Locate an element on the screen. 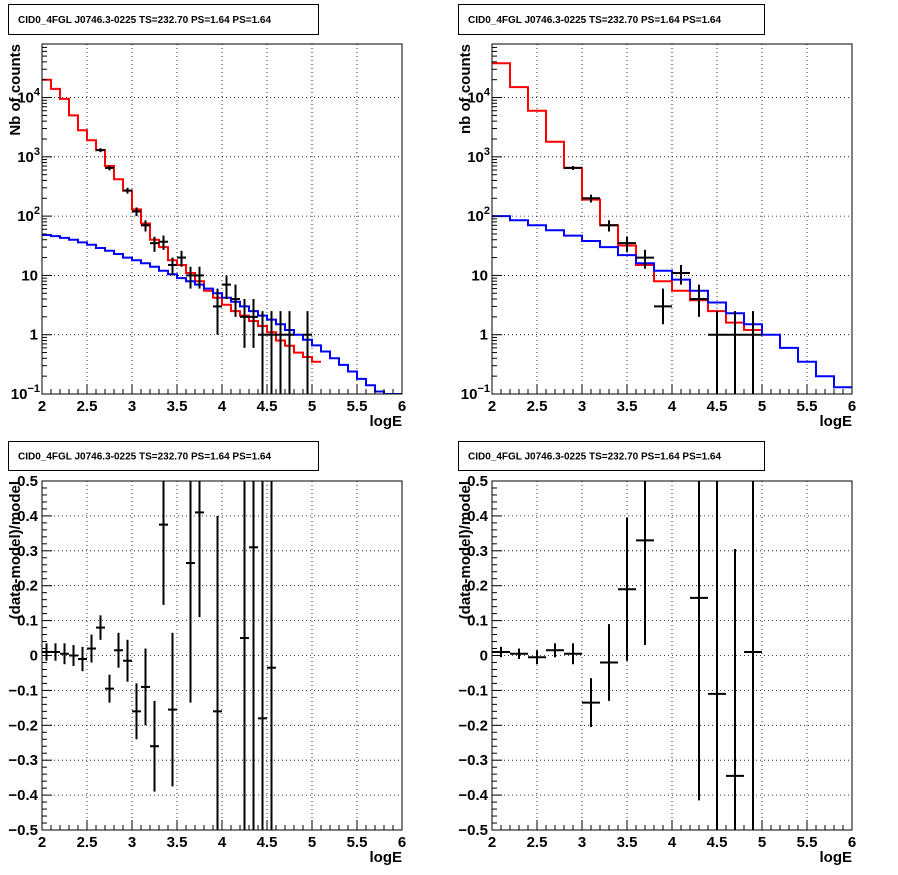 Image resolution: width=898 pixels, height=875 pixels. x-tick-label: 4.5 is located at coordinates (717, 406).